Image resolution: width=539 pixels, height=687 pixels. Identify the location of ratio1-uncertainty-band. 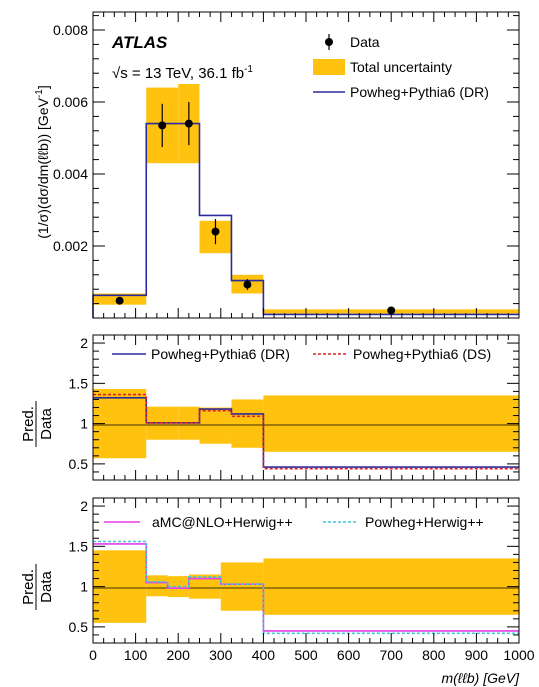
(306, 423).